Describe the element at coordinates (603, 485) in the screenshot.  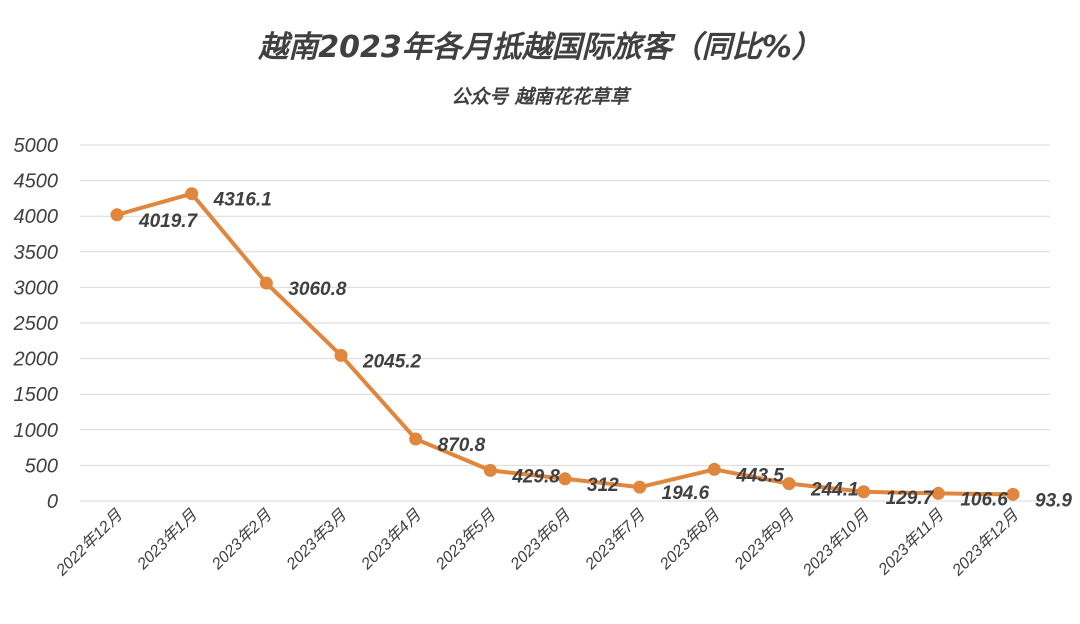
I see `data-label: 312` at that location.